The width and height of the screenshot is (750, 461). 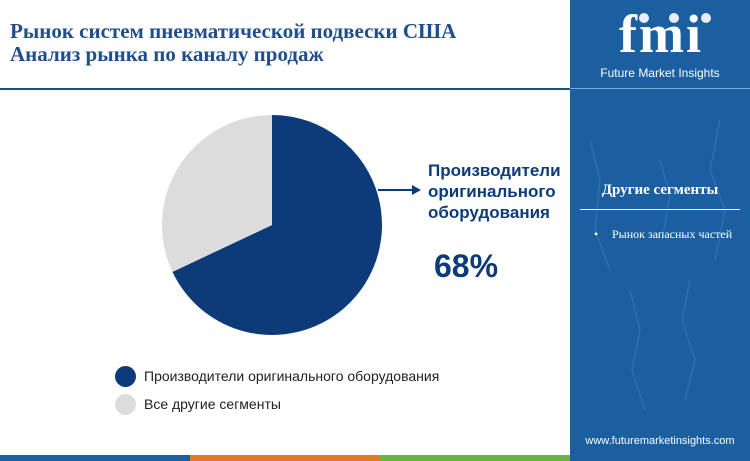 I want to click on other-segments-divider, so click(x=660, y=209).